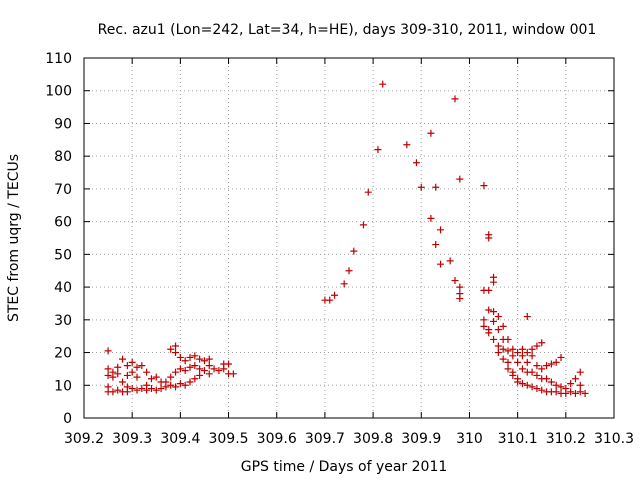 The height and width of the screenshot is (480, 640). What do you see at coordinates (63, 190) in the screenshot?
I see `y-tick-label: 70` at bounding box center [63, 190].